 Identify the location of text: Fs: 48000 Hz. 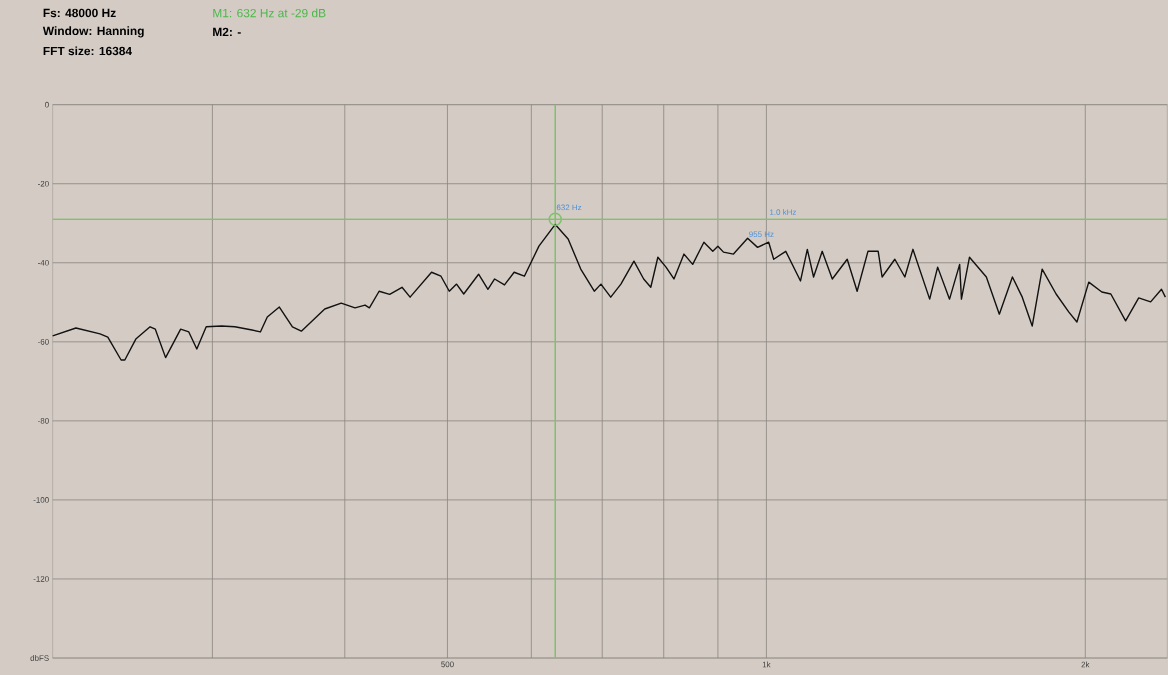
(79, 13).